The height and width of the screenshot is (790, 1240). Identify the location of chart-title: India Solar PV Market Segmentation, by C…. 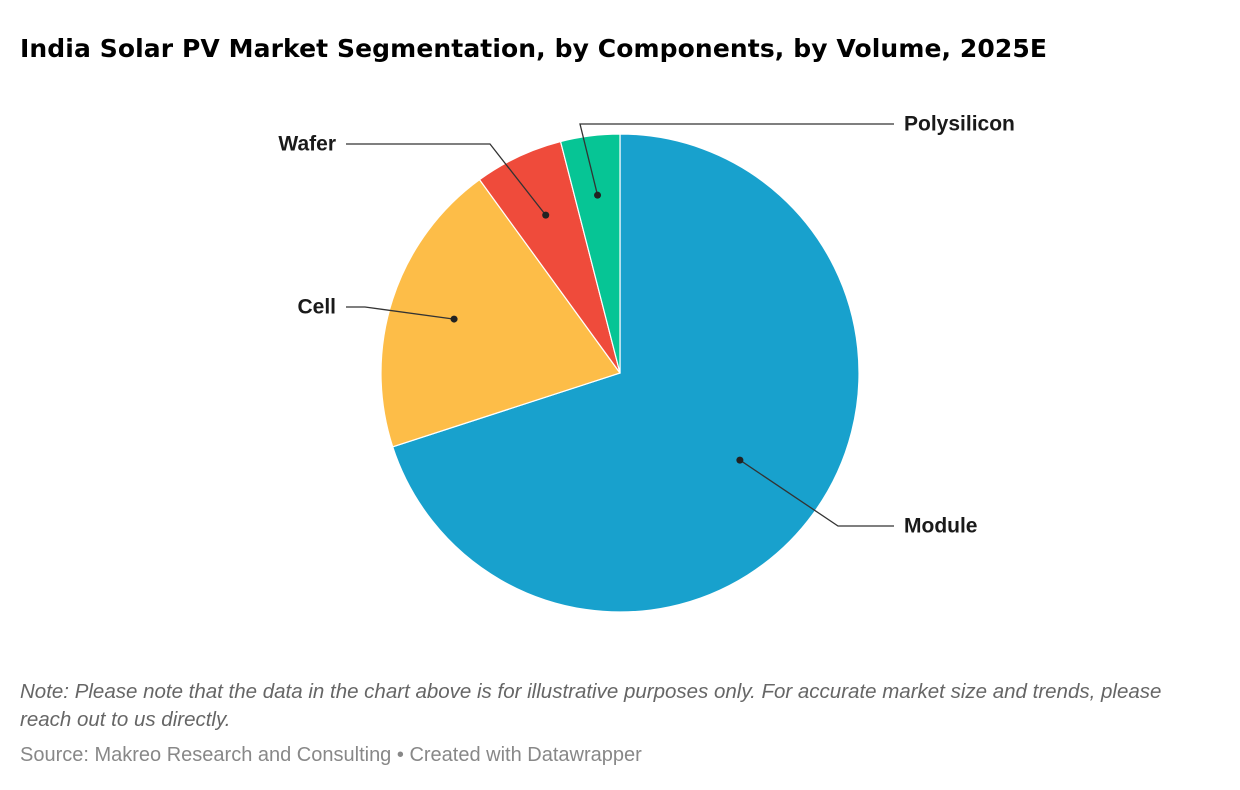
(534, 48).